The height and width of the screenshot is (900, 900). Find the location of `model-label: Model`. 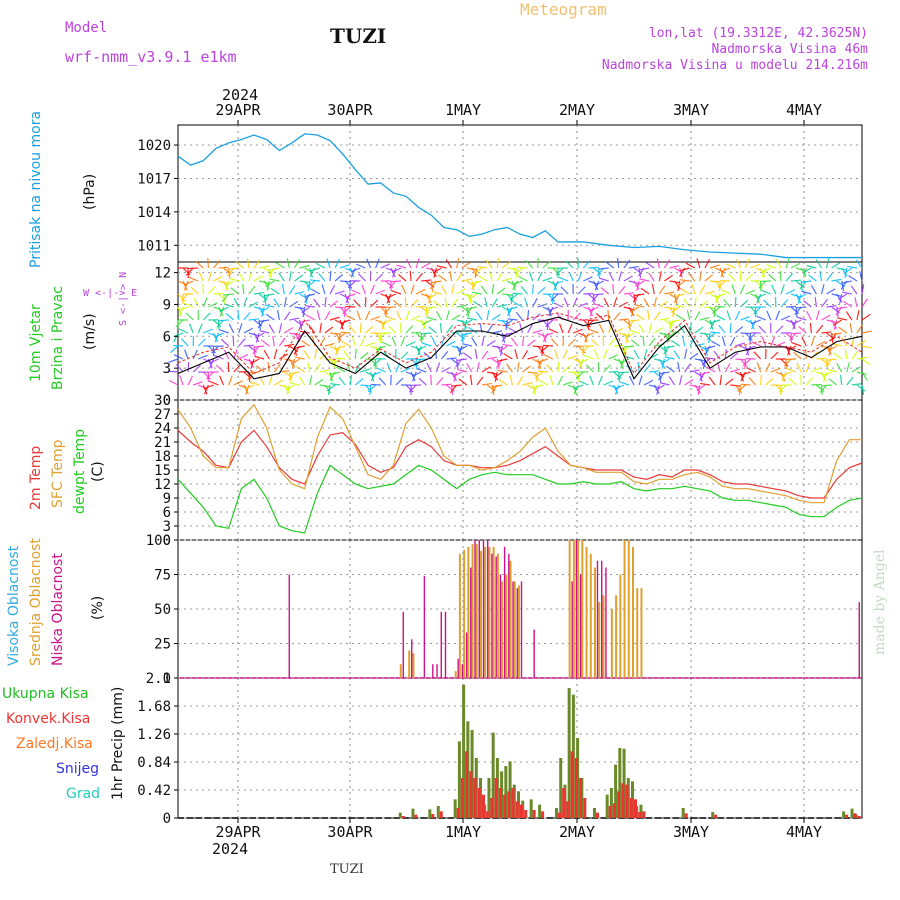

model-label: Model is located at coordinates (86, 28).